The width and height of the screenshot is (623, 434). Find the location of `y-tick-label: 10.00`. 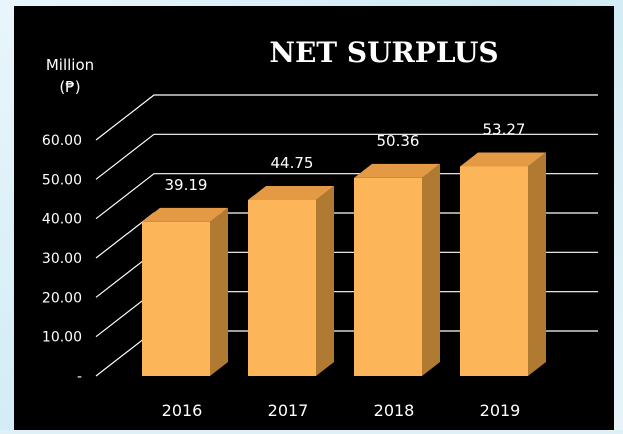

y-tick-label: 10.00 is located at coordinates (62, 338).